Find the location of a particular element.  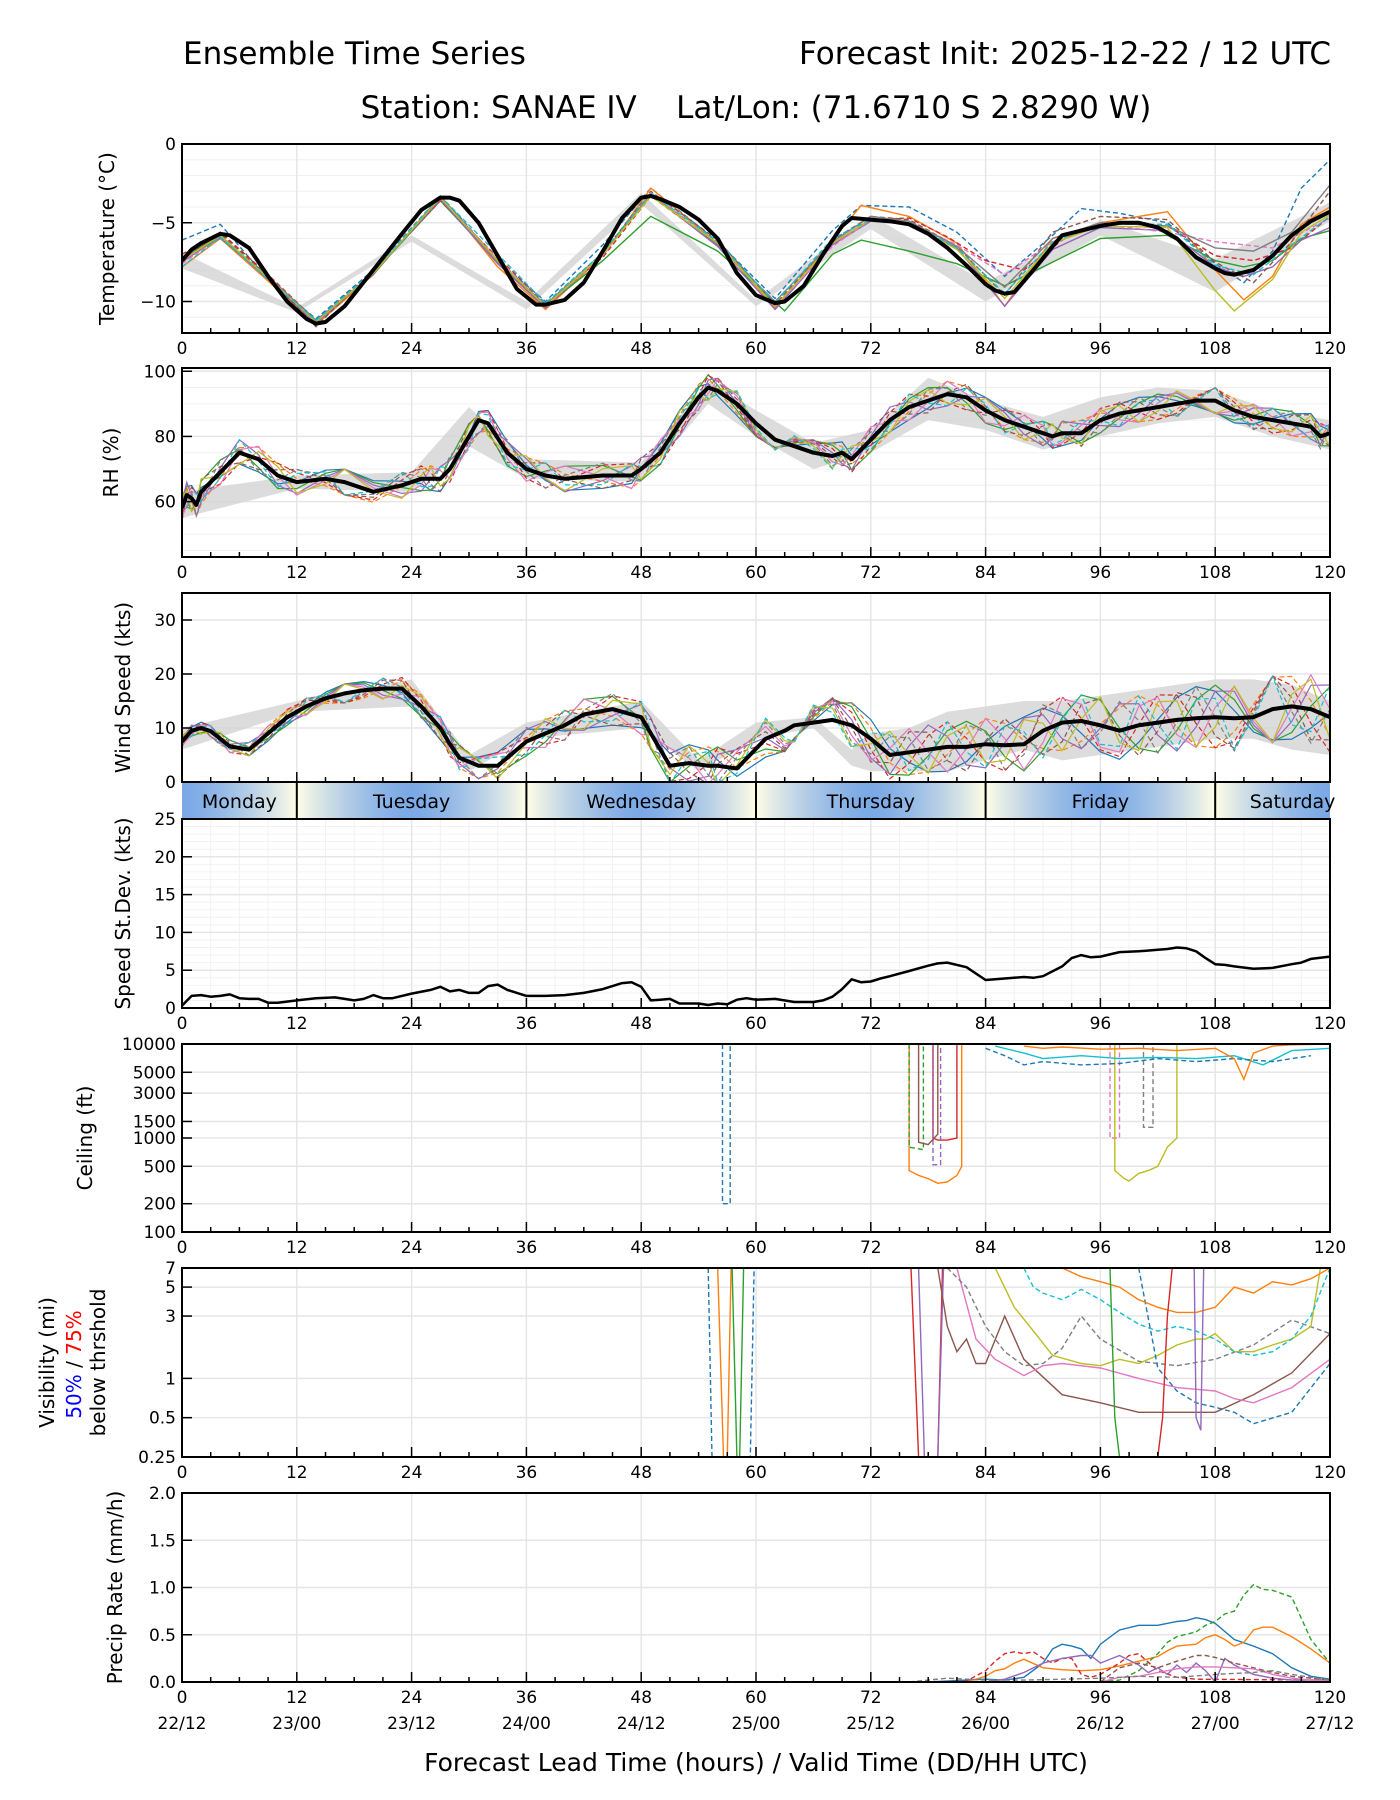

y-tick-label: 1000 is located at coordinates (154, 1139).